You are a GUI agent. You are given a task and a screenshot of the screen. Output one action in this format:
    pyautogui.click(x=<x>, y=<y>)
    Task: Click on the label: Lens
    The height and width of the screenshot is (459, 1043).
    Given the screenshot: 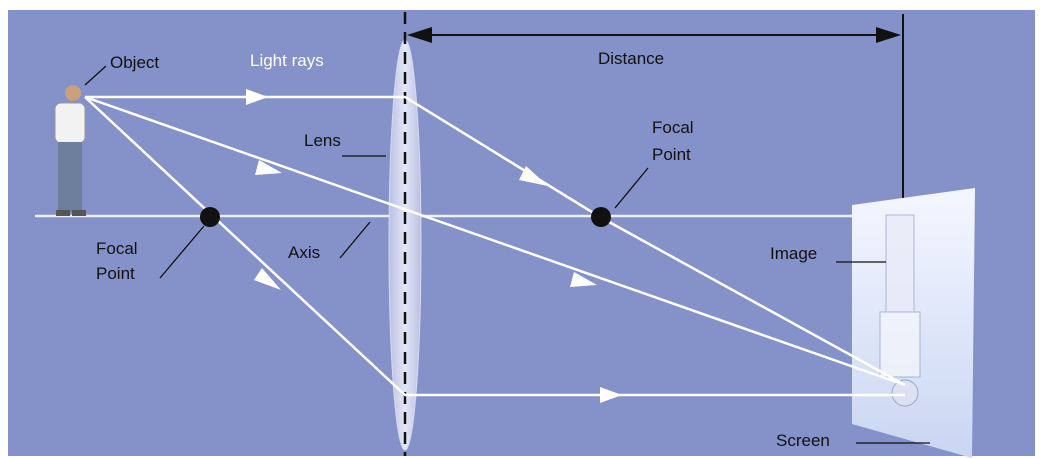 What is the action you would take?
    pyautogui.click(x=322, y=140)
    